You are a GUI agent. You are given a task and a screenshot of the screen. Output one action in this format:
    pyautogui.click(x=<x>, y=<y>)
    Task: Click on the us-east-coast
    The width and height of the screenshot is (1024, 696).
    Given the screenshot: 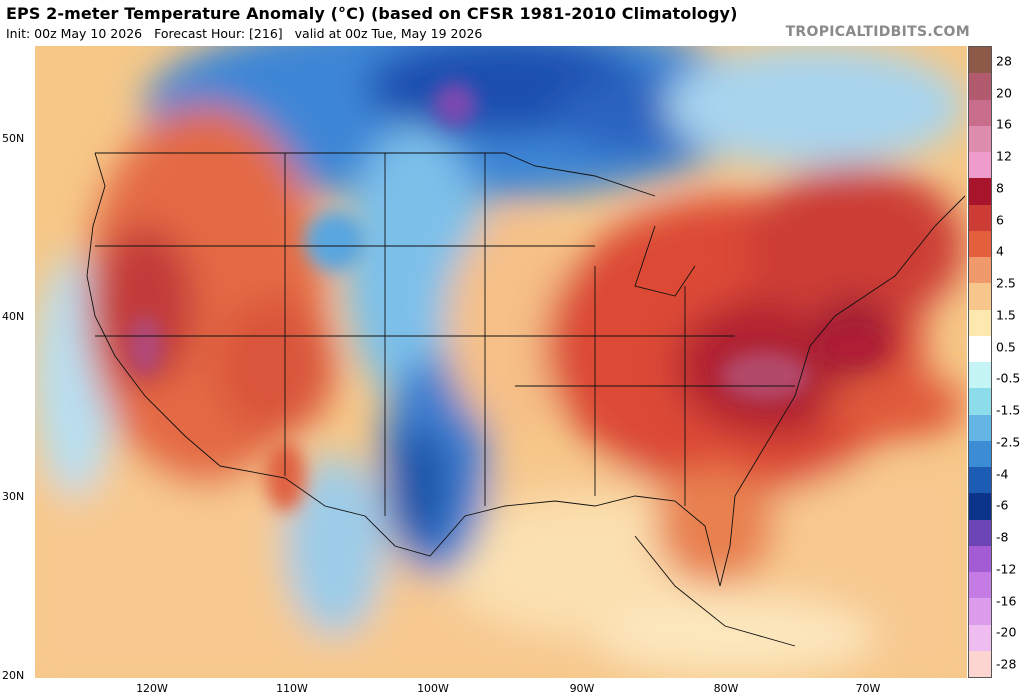 What is the action you would take?
    pyautogui.click(x=842, y=391)
    